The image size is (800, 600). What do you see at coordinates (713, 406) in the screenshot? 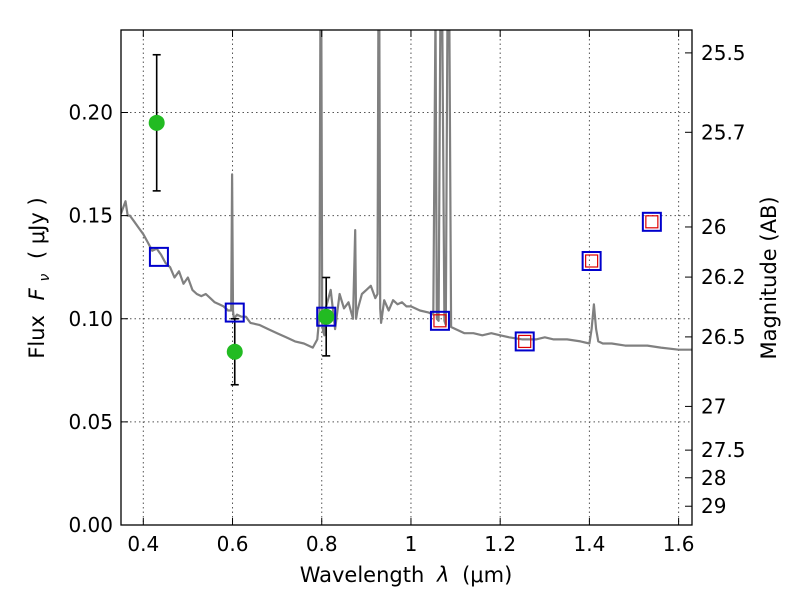
I see `y2-tick-label: 27` at bounding box center [713, 406].